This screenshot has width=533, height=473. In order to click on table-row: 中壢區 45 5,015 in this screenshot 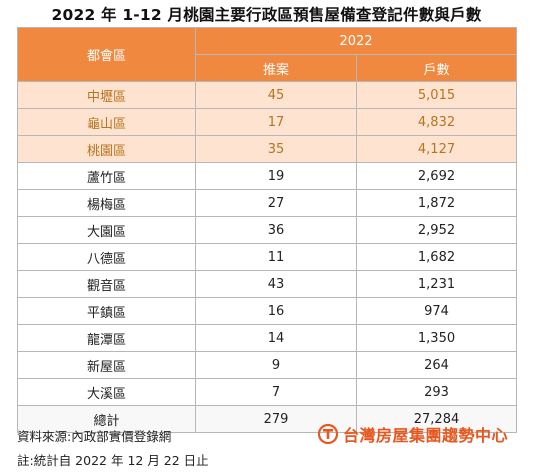, I will do `click(267, 95)`.